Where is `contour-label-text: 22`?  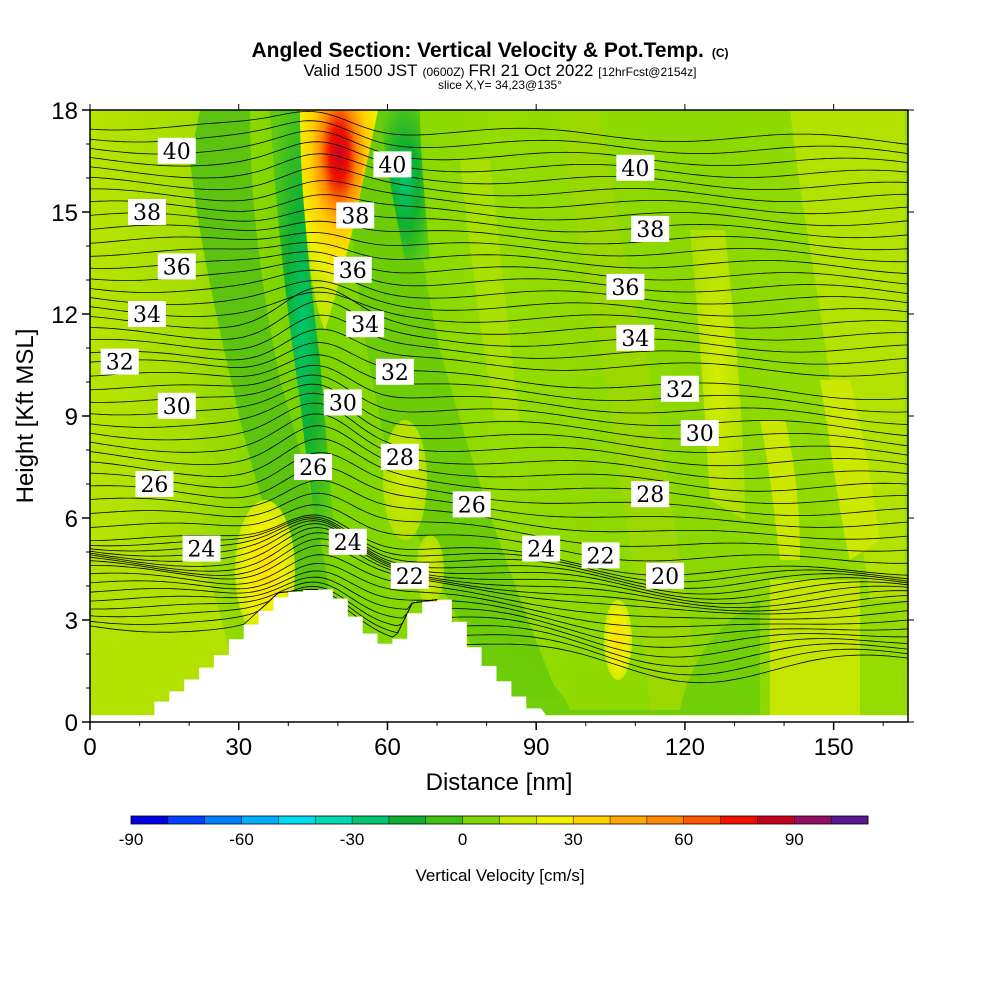 contour-label-text: 22 is located at coordinates (601, 556).